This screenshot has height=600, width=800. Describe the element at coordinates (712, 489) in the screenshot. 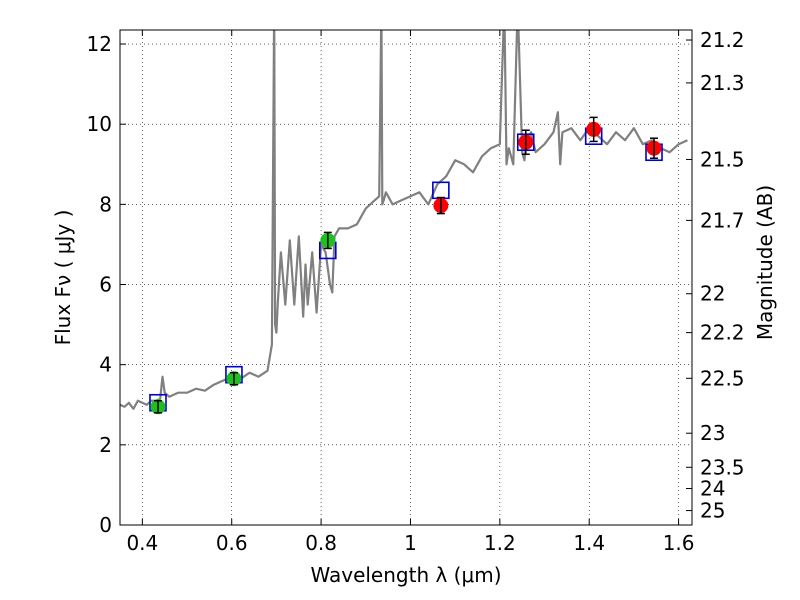

I see `y2-tick-label: 24` at that location.